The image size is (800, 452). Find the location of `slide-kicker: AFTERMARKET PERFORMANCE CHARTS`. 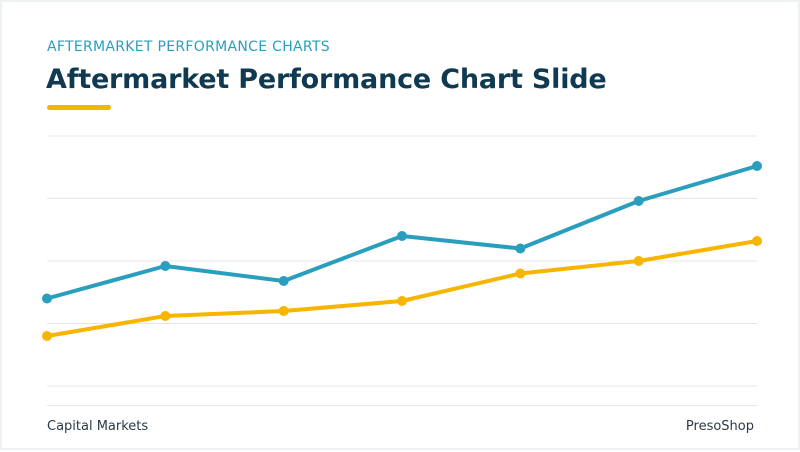

slide-kicker: AFTERMARKET PERFORMANCE CHARTS is located at coordinates (188, 47).